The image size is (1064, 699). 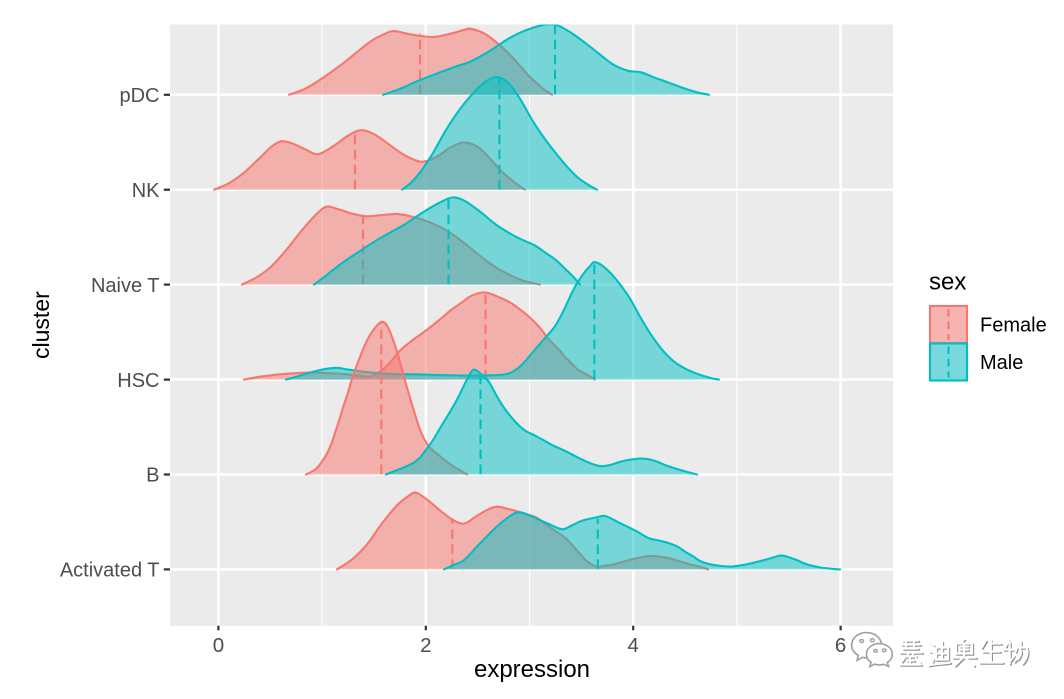 I want to click on svg-text: 4, so click(x=632, y=645).